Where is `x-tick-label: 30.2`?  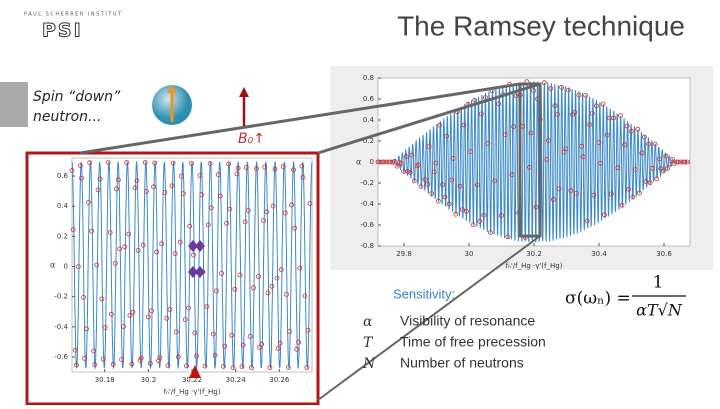 x-tick-label: 30.2 is located at coordinates (149, 380).